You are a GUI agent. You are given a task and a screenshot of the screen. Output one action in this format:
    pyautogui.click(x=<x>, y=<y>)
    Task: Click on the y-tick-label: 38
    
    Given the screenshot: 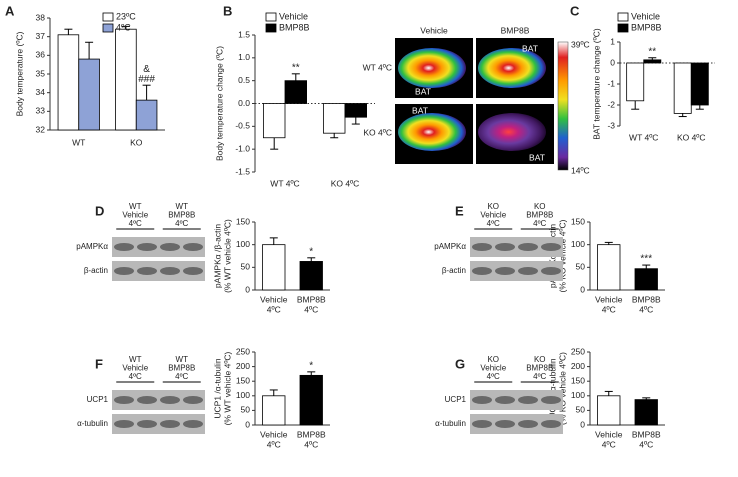 What is the action you would take?
    pyautogui.click(x=41, y=17)
    